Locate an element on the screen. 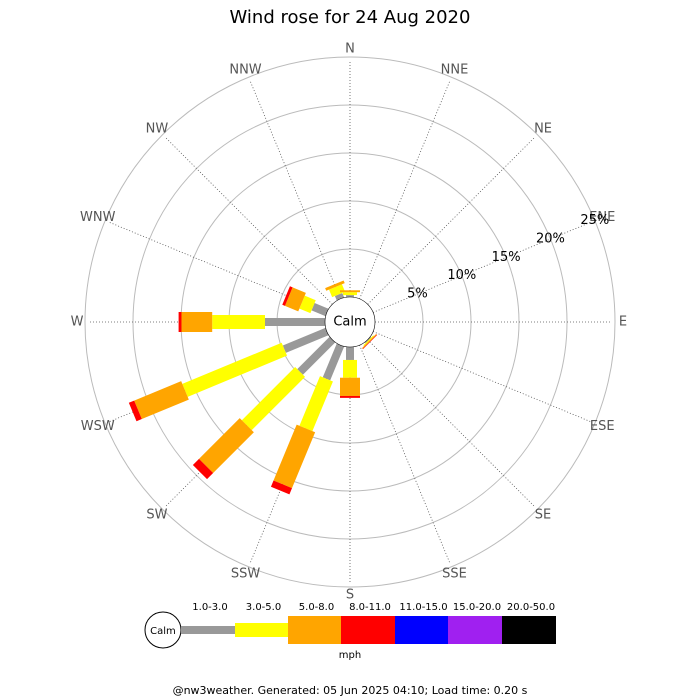  direction-label: E is located at coordinates (623, 322).